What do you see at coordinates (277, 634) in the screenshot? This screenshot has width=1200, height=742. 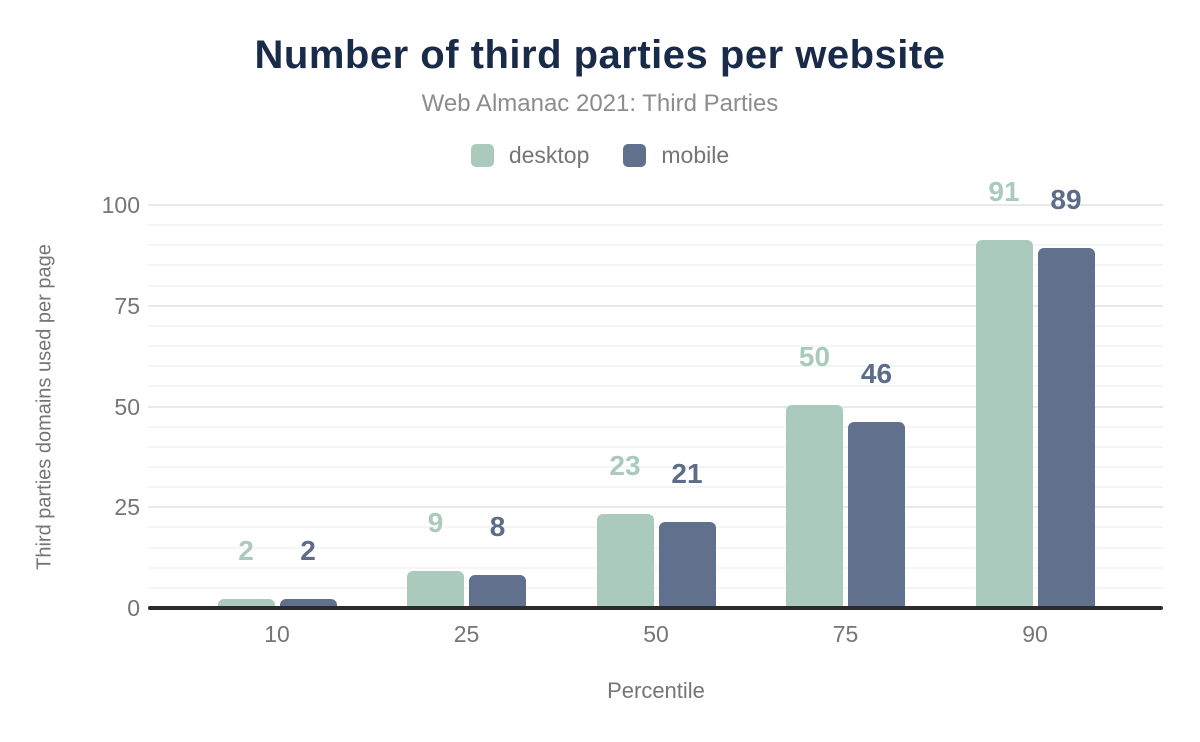 I see `x-axis-tick-label: 10` at bounding box center [277, 634].